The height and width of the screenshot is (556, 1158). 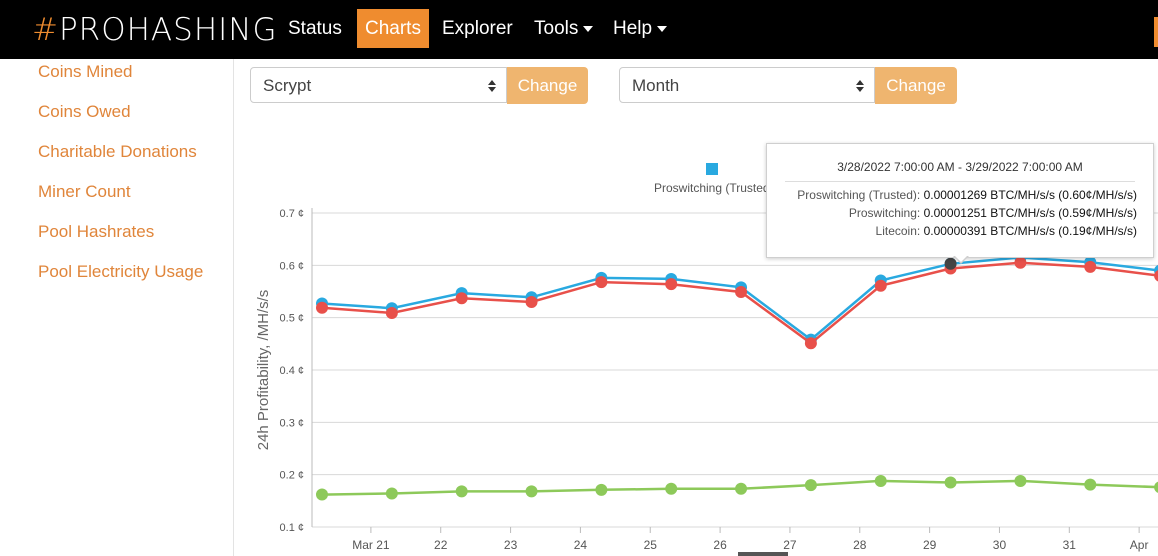 What do you see at coordinates (860, 545) in the screenshot?
I see `x-tick-label: 28` at bounding box center [860, 545].